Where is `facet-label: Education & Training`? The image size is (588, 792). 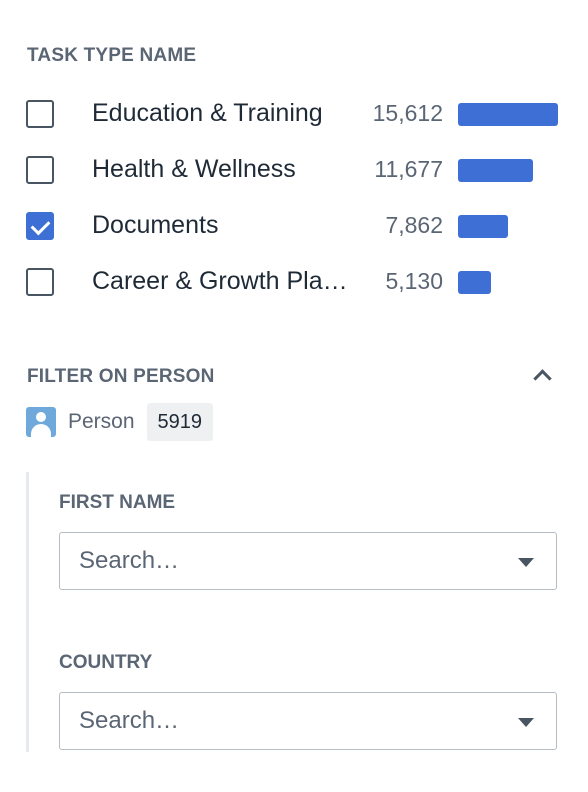
facet-label: Education & Training is located at coordinates (207, 113).